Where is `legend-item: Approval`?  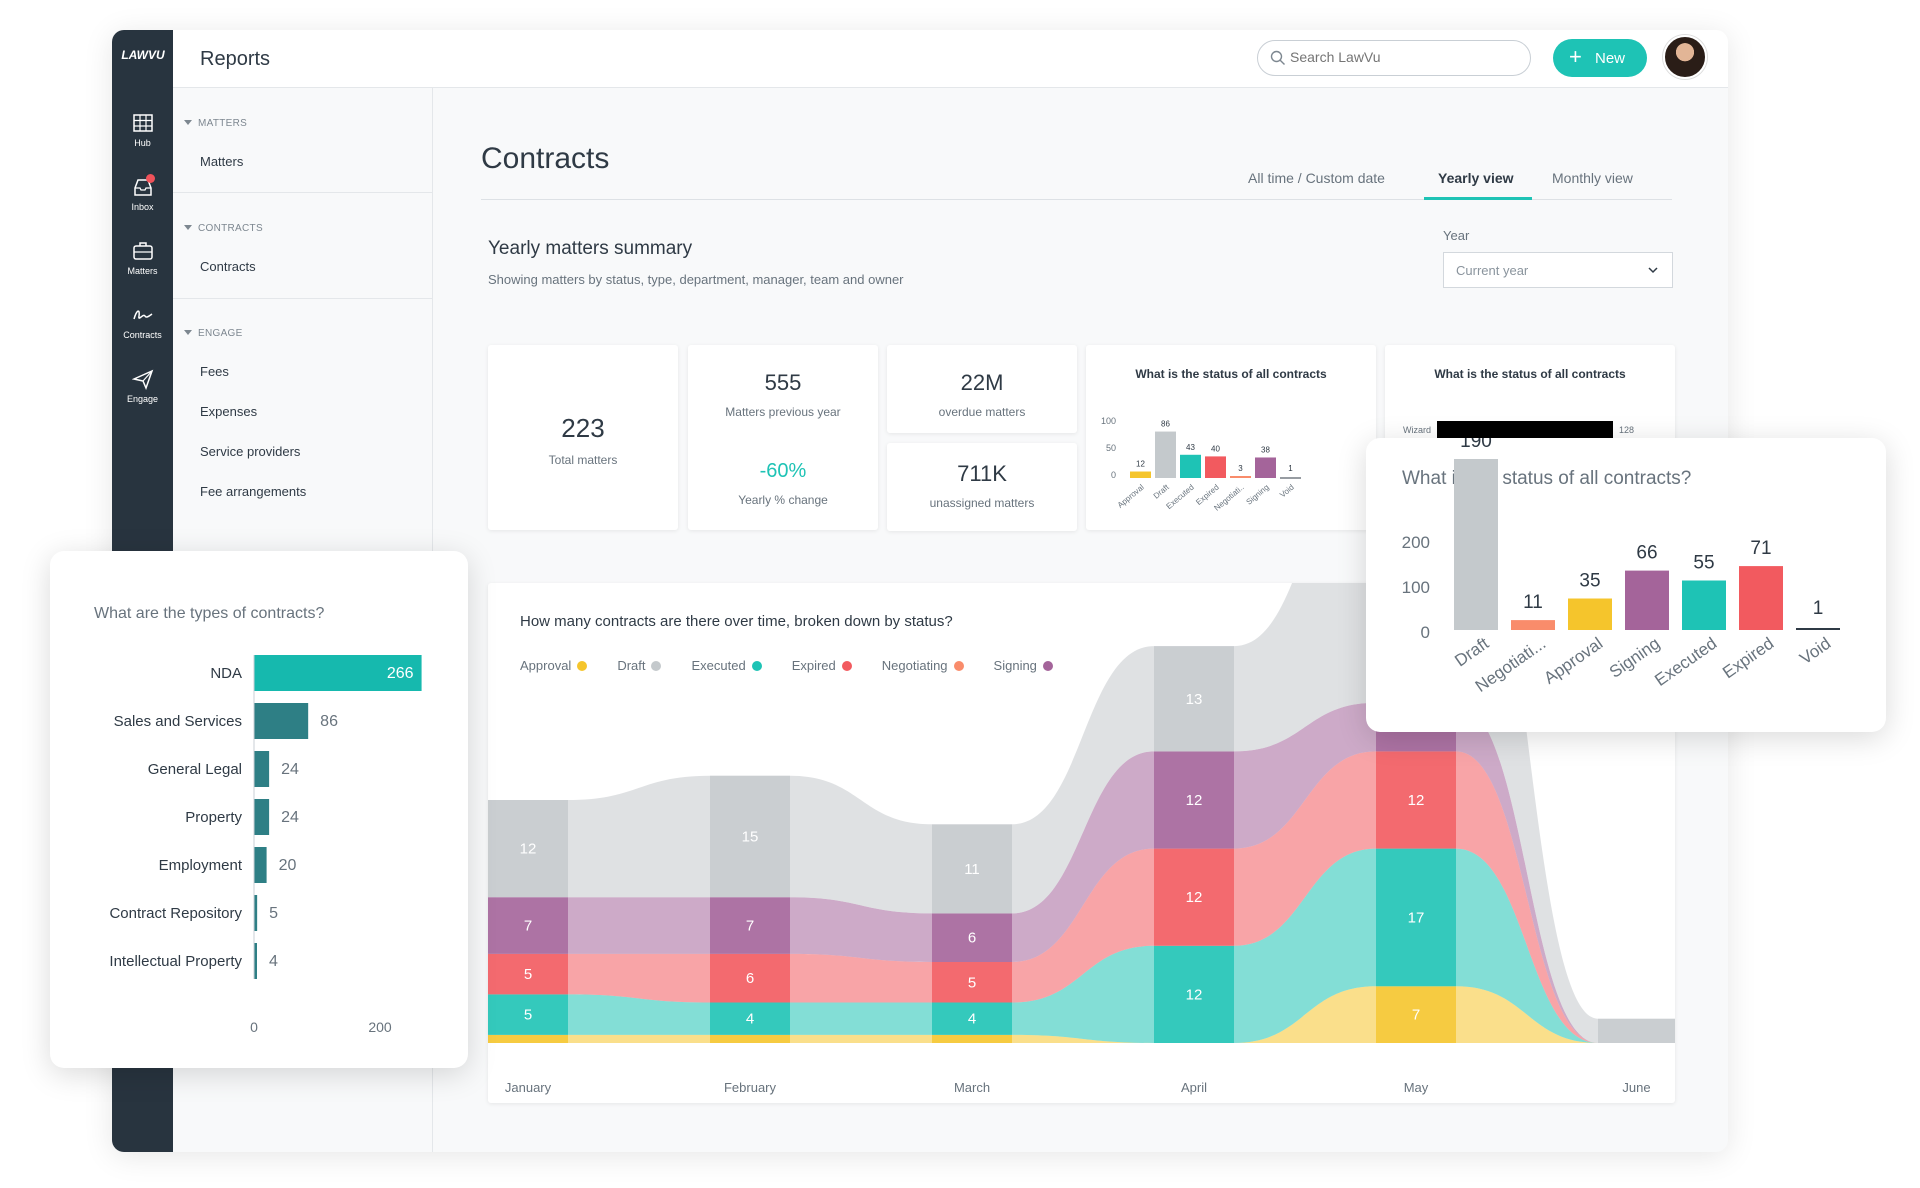 legend-item: Approval is located at coordinates (554, 665).